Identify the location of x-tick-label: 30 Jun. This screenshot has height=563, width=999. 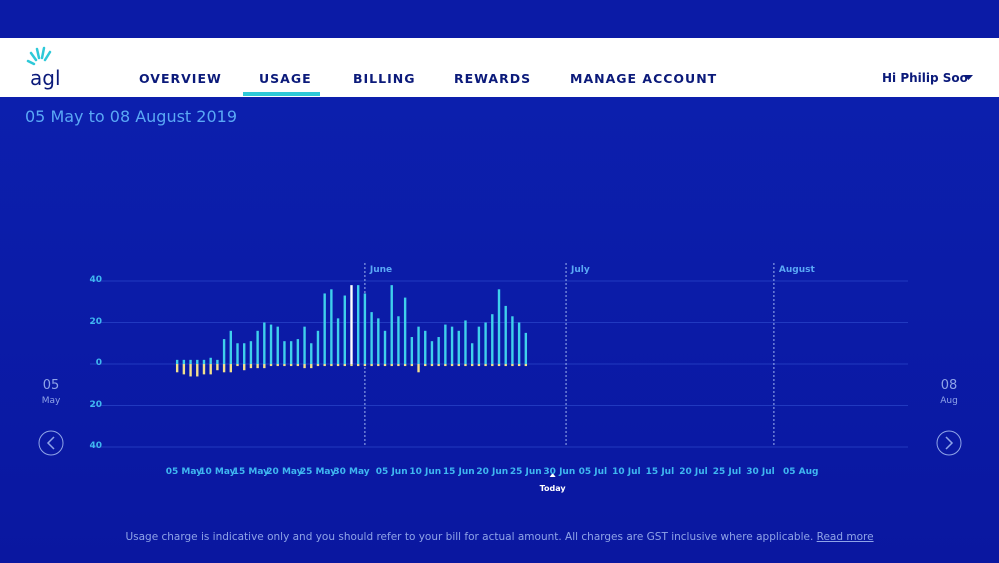
(559, 472).